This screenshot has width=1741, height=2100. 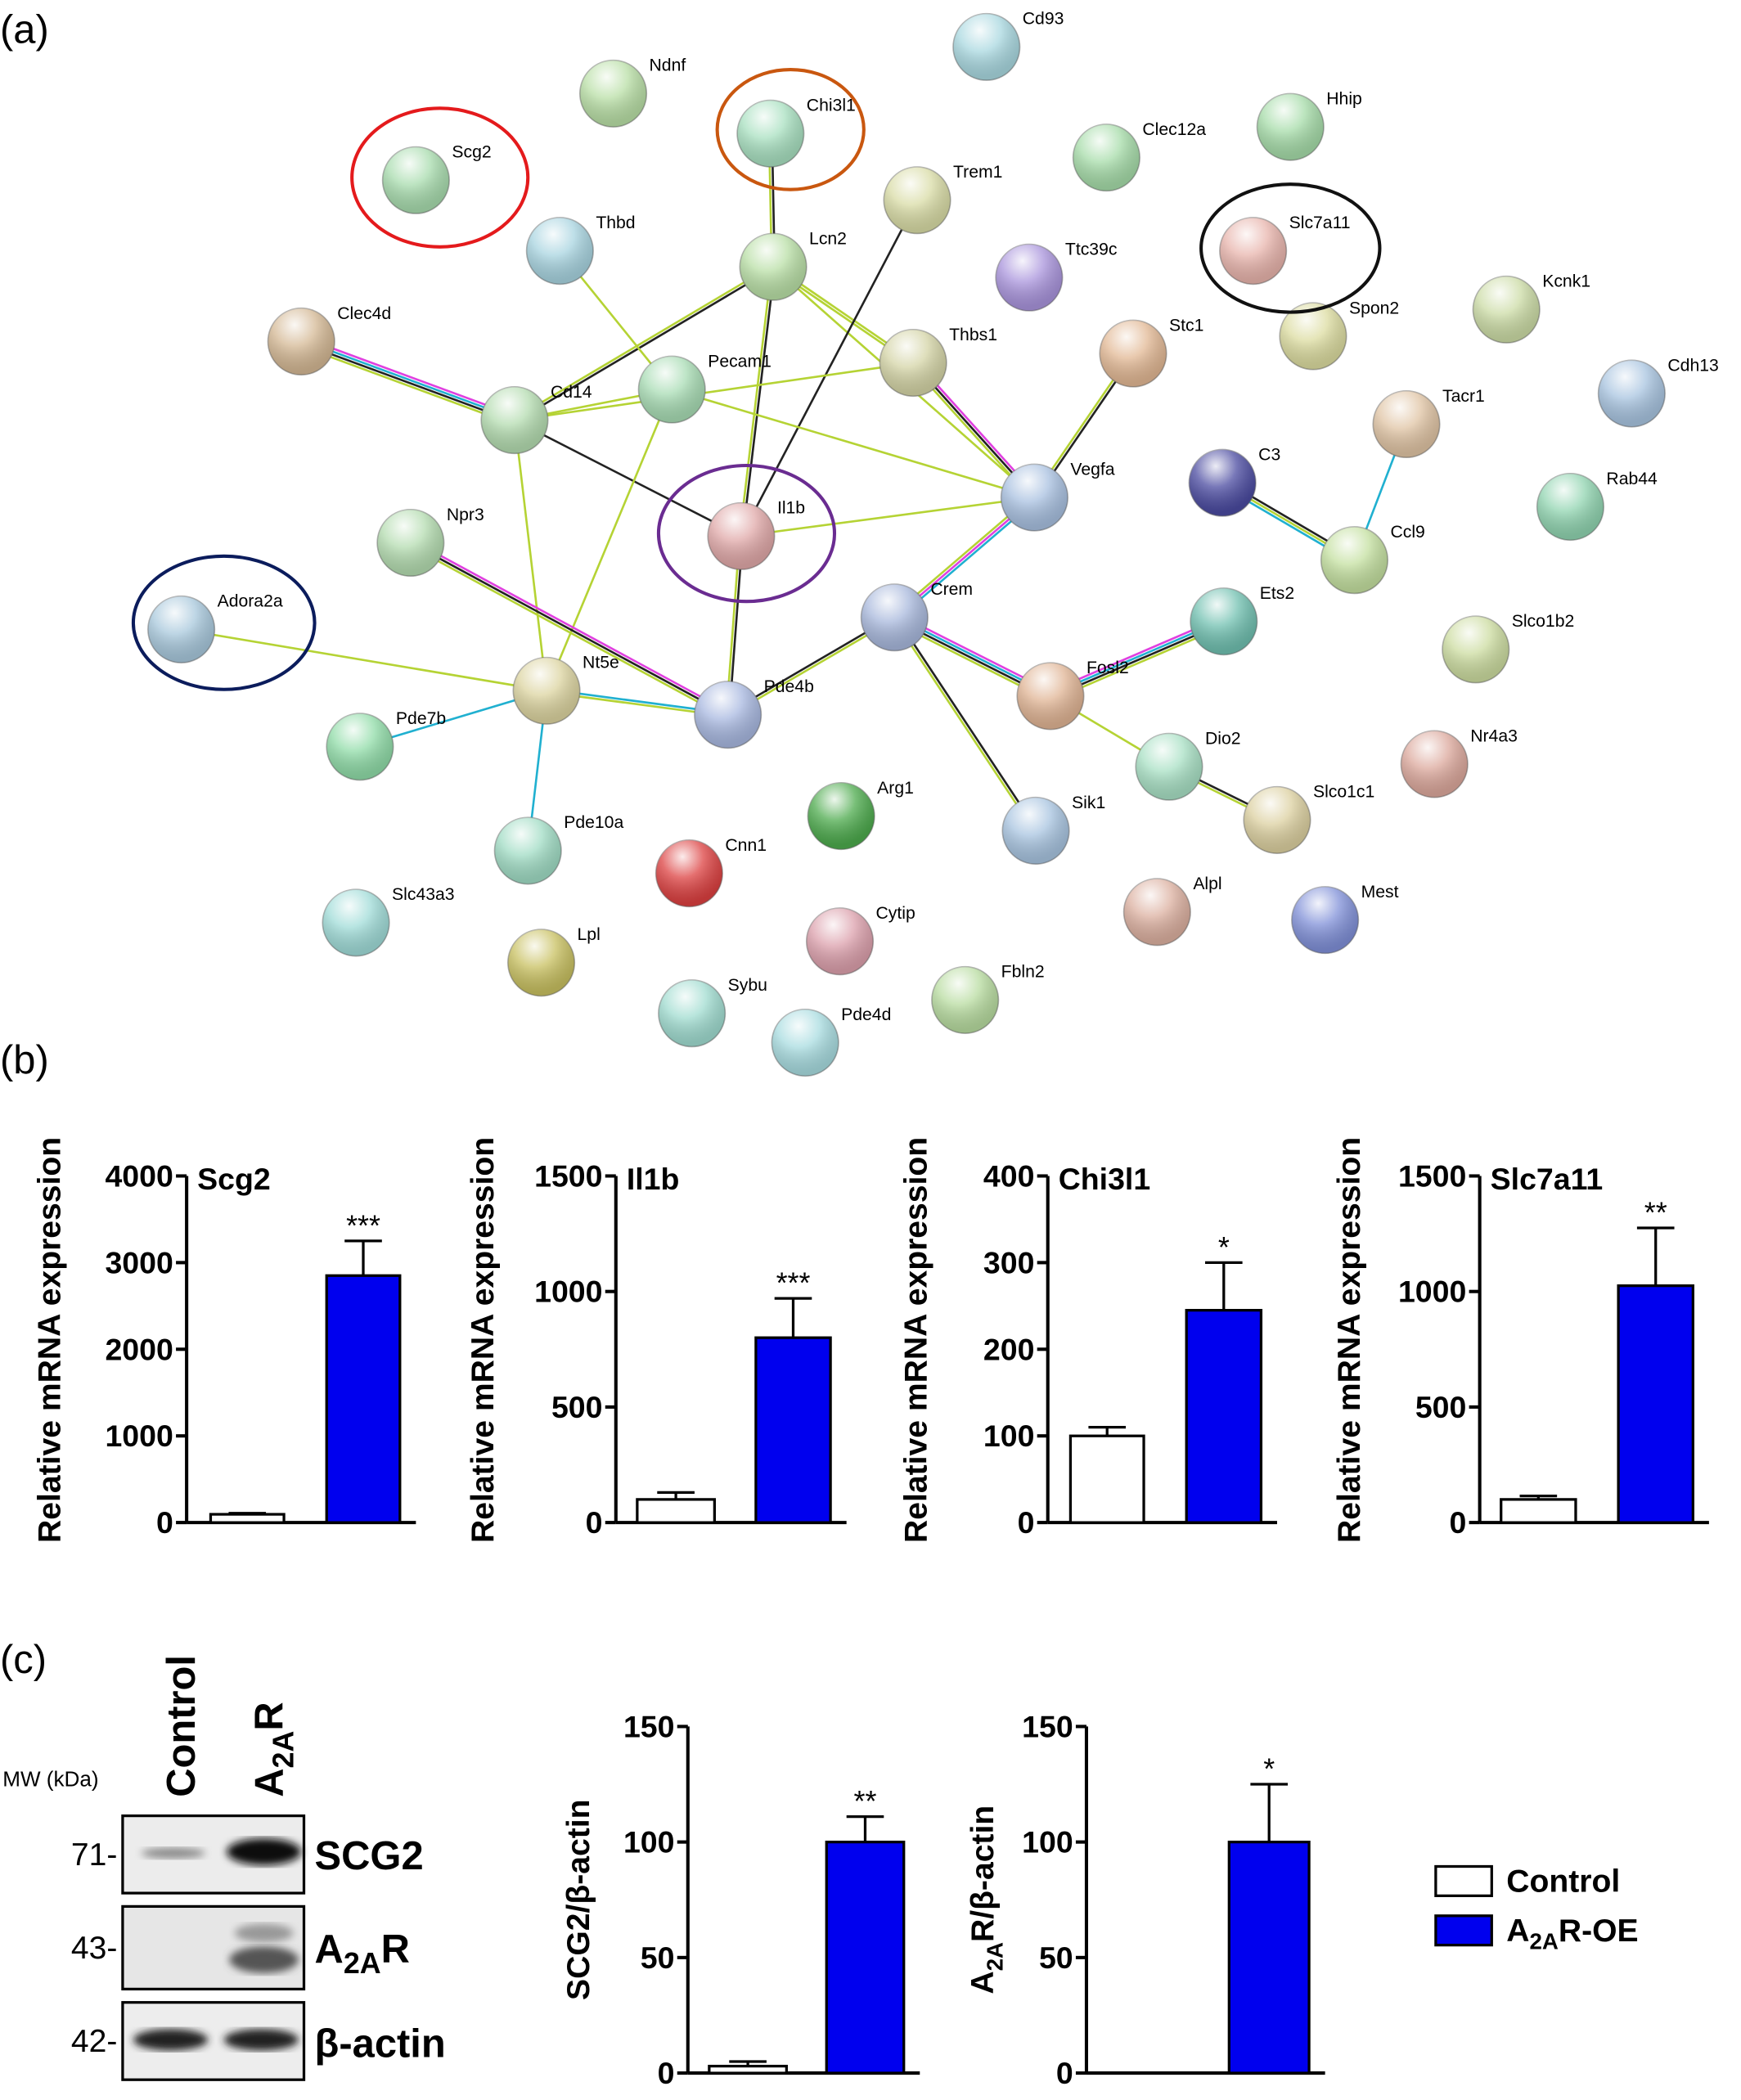 I want to click on mw-label: MW (kDa), so click(x=50, y=1779).